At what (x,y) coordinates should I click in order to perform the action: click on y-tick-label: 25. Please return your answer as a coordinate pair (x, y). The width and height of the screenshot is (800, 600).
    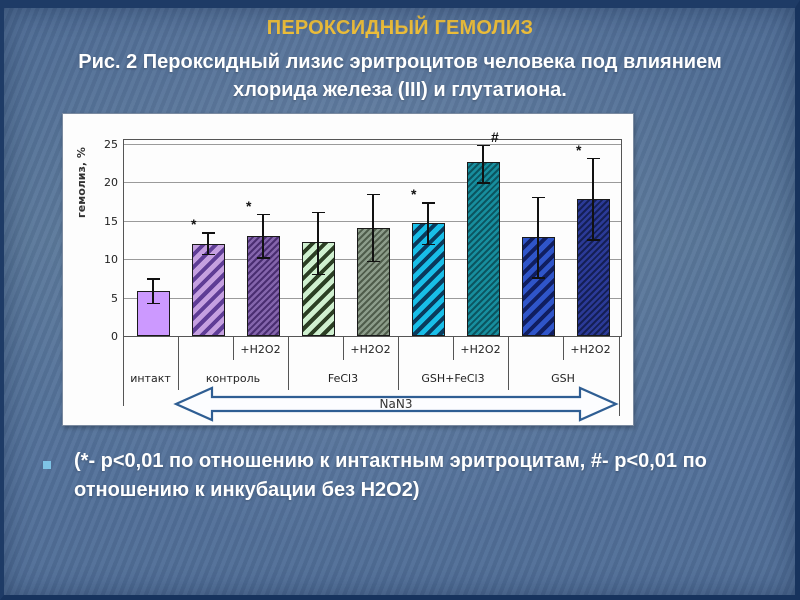
    Looking at the image, I should click on (111, 144).